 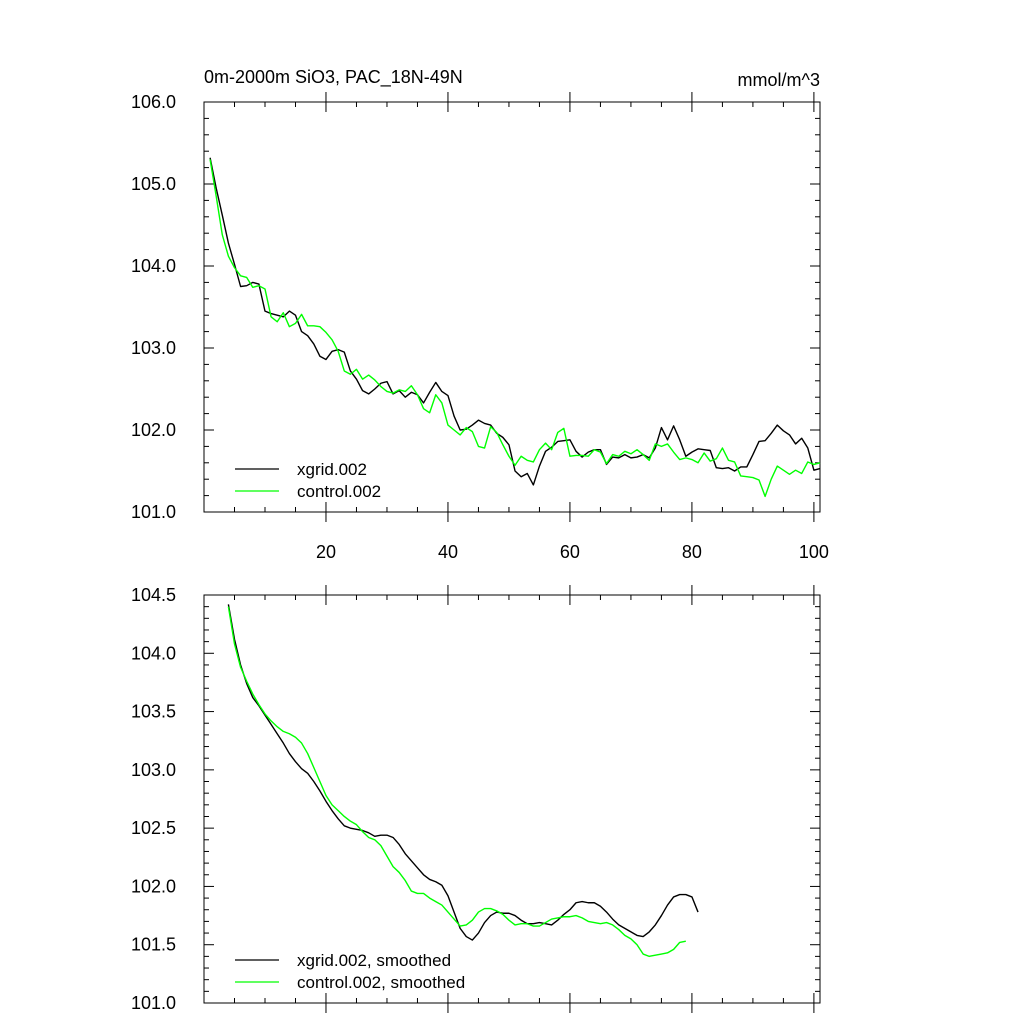 What do you see at coordinates (153, 886) in the screenshot?
I see `bottom-ytick-label: 102.0` at bounding box center [153, 886].